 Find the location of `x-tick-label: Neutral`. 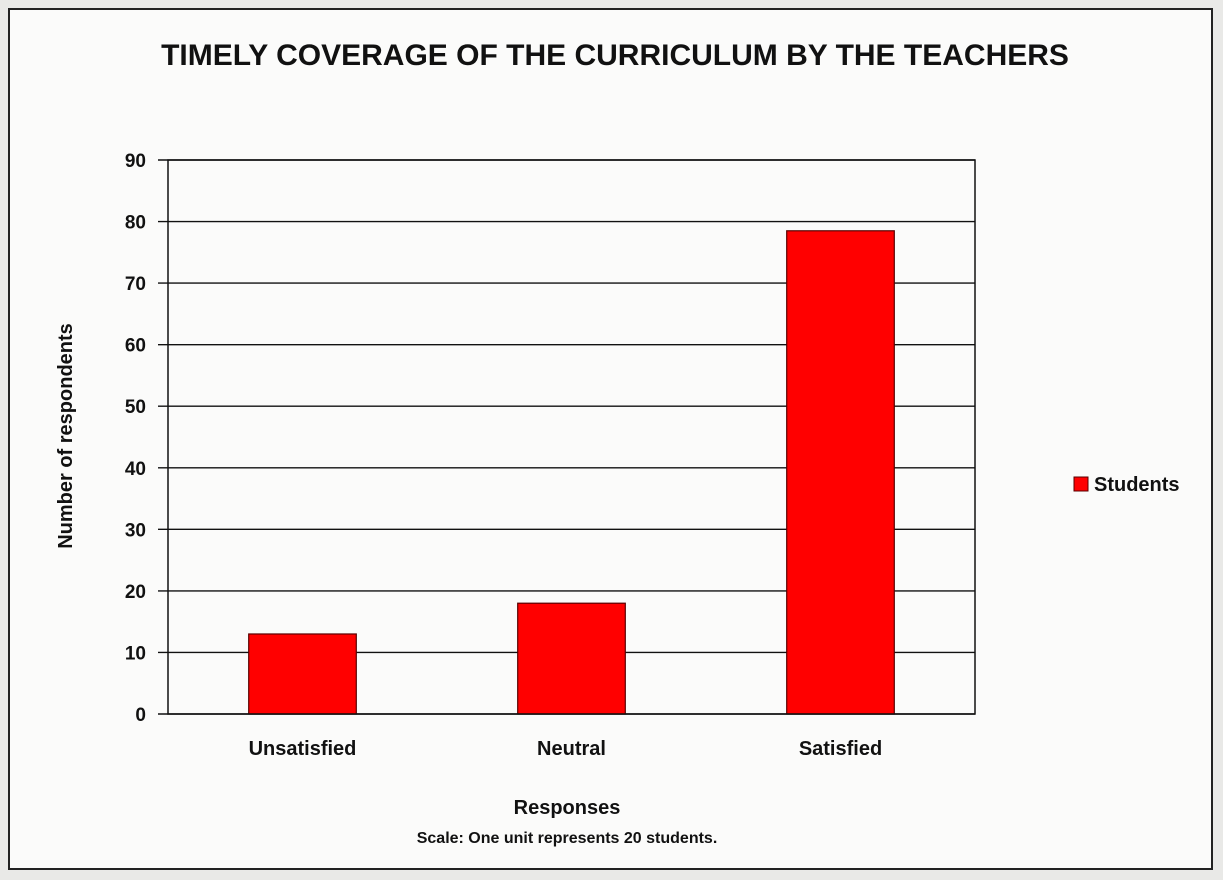

x-tick-label: Neutral is located at coordinates (571, 749).